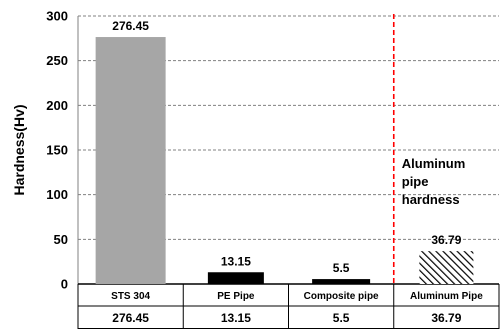  Describe the element at coordinates (236, 261) in the screenshot. I see `bar-value-label: 13.15` at that location.